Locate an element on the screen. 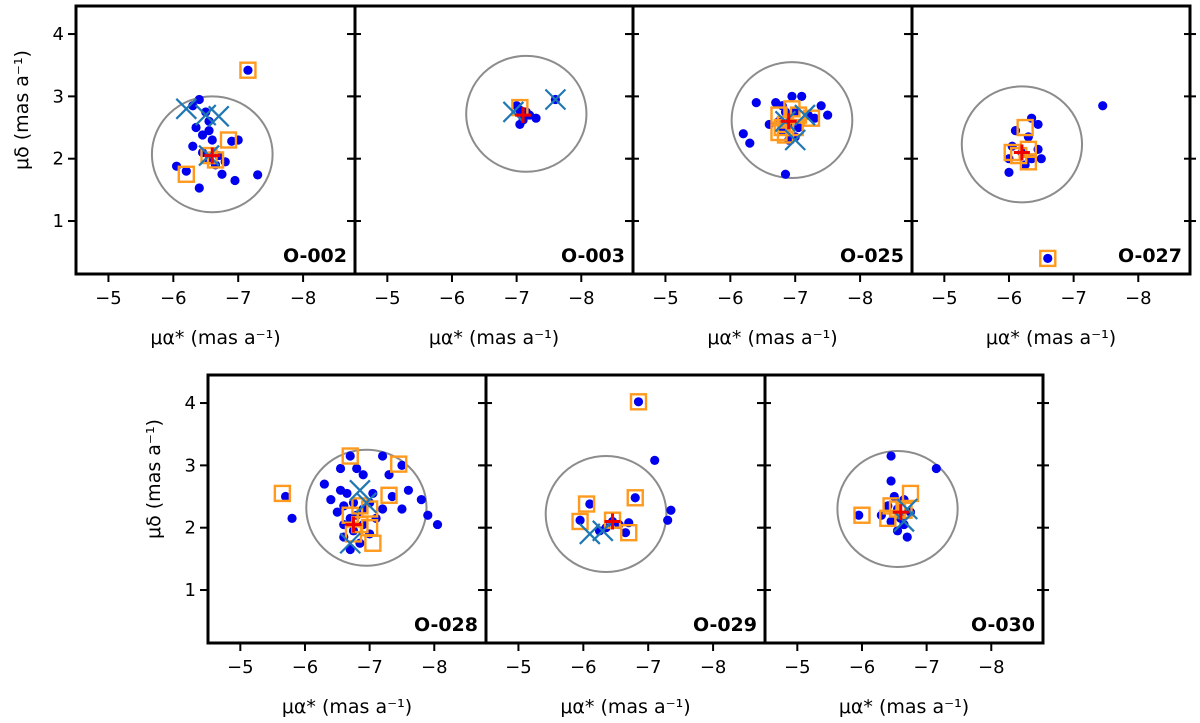 The width and height of the screenshot is (1200, 723). panel-label: O-027 is located at coordinates (1150, 256).